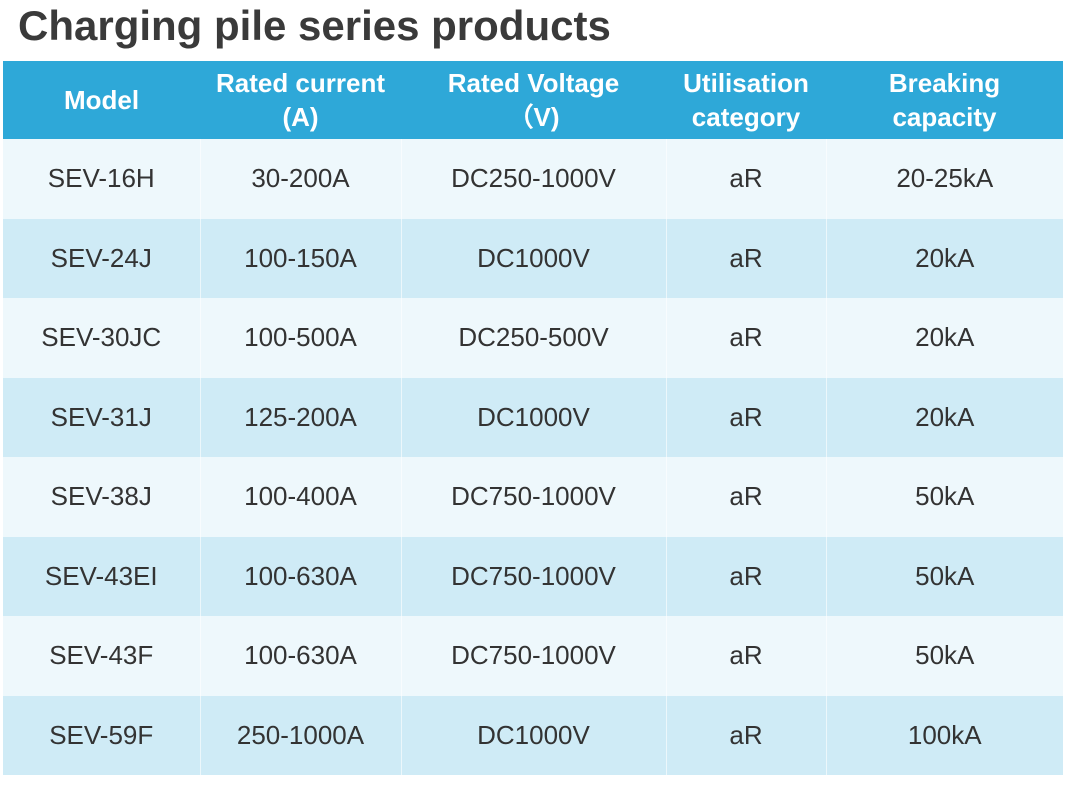 The height and width of the screenshot is (797, 1072). What do you see at coordinates (533, 83) in the screenshot?
I see `header-rated-voltage-line1: Rated Voltage` at bounding box center [533, 83].